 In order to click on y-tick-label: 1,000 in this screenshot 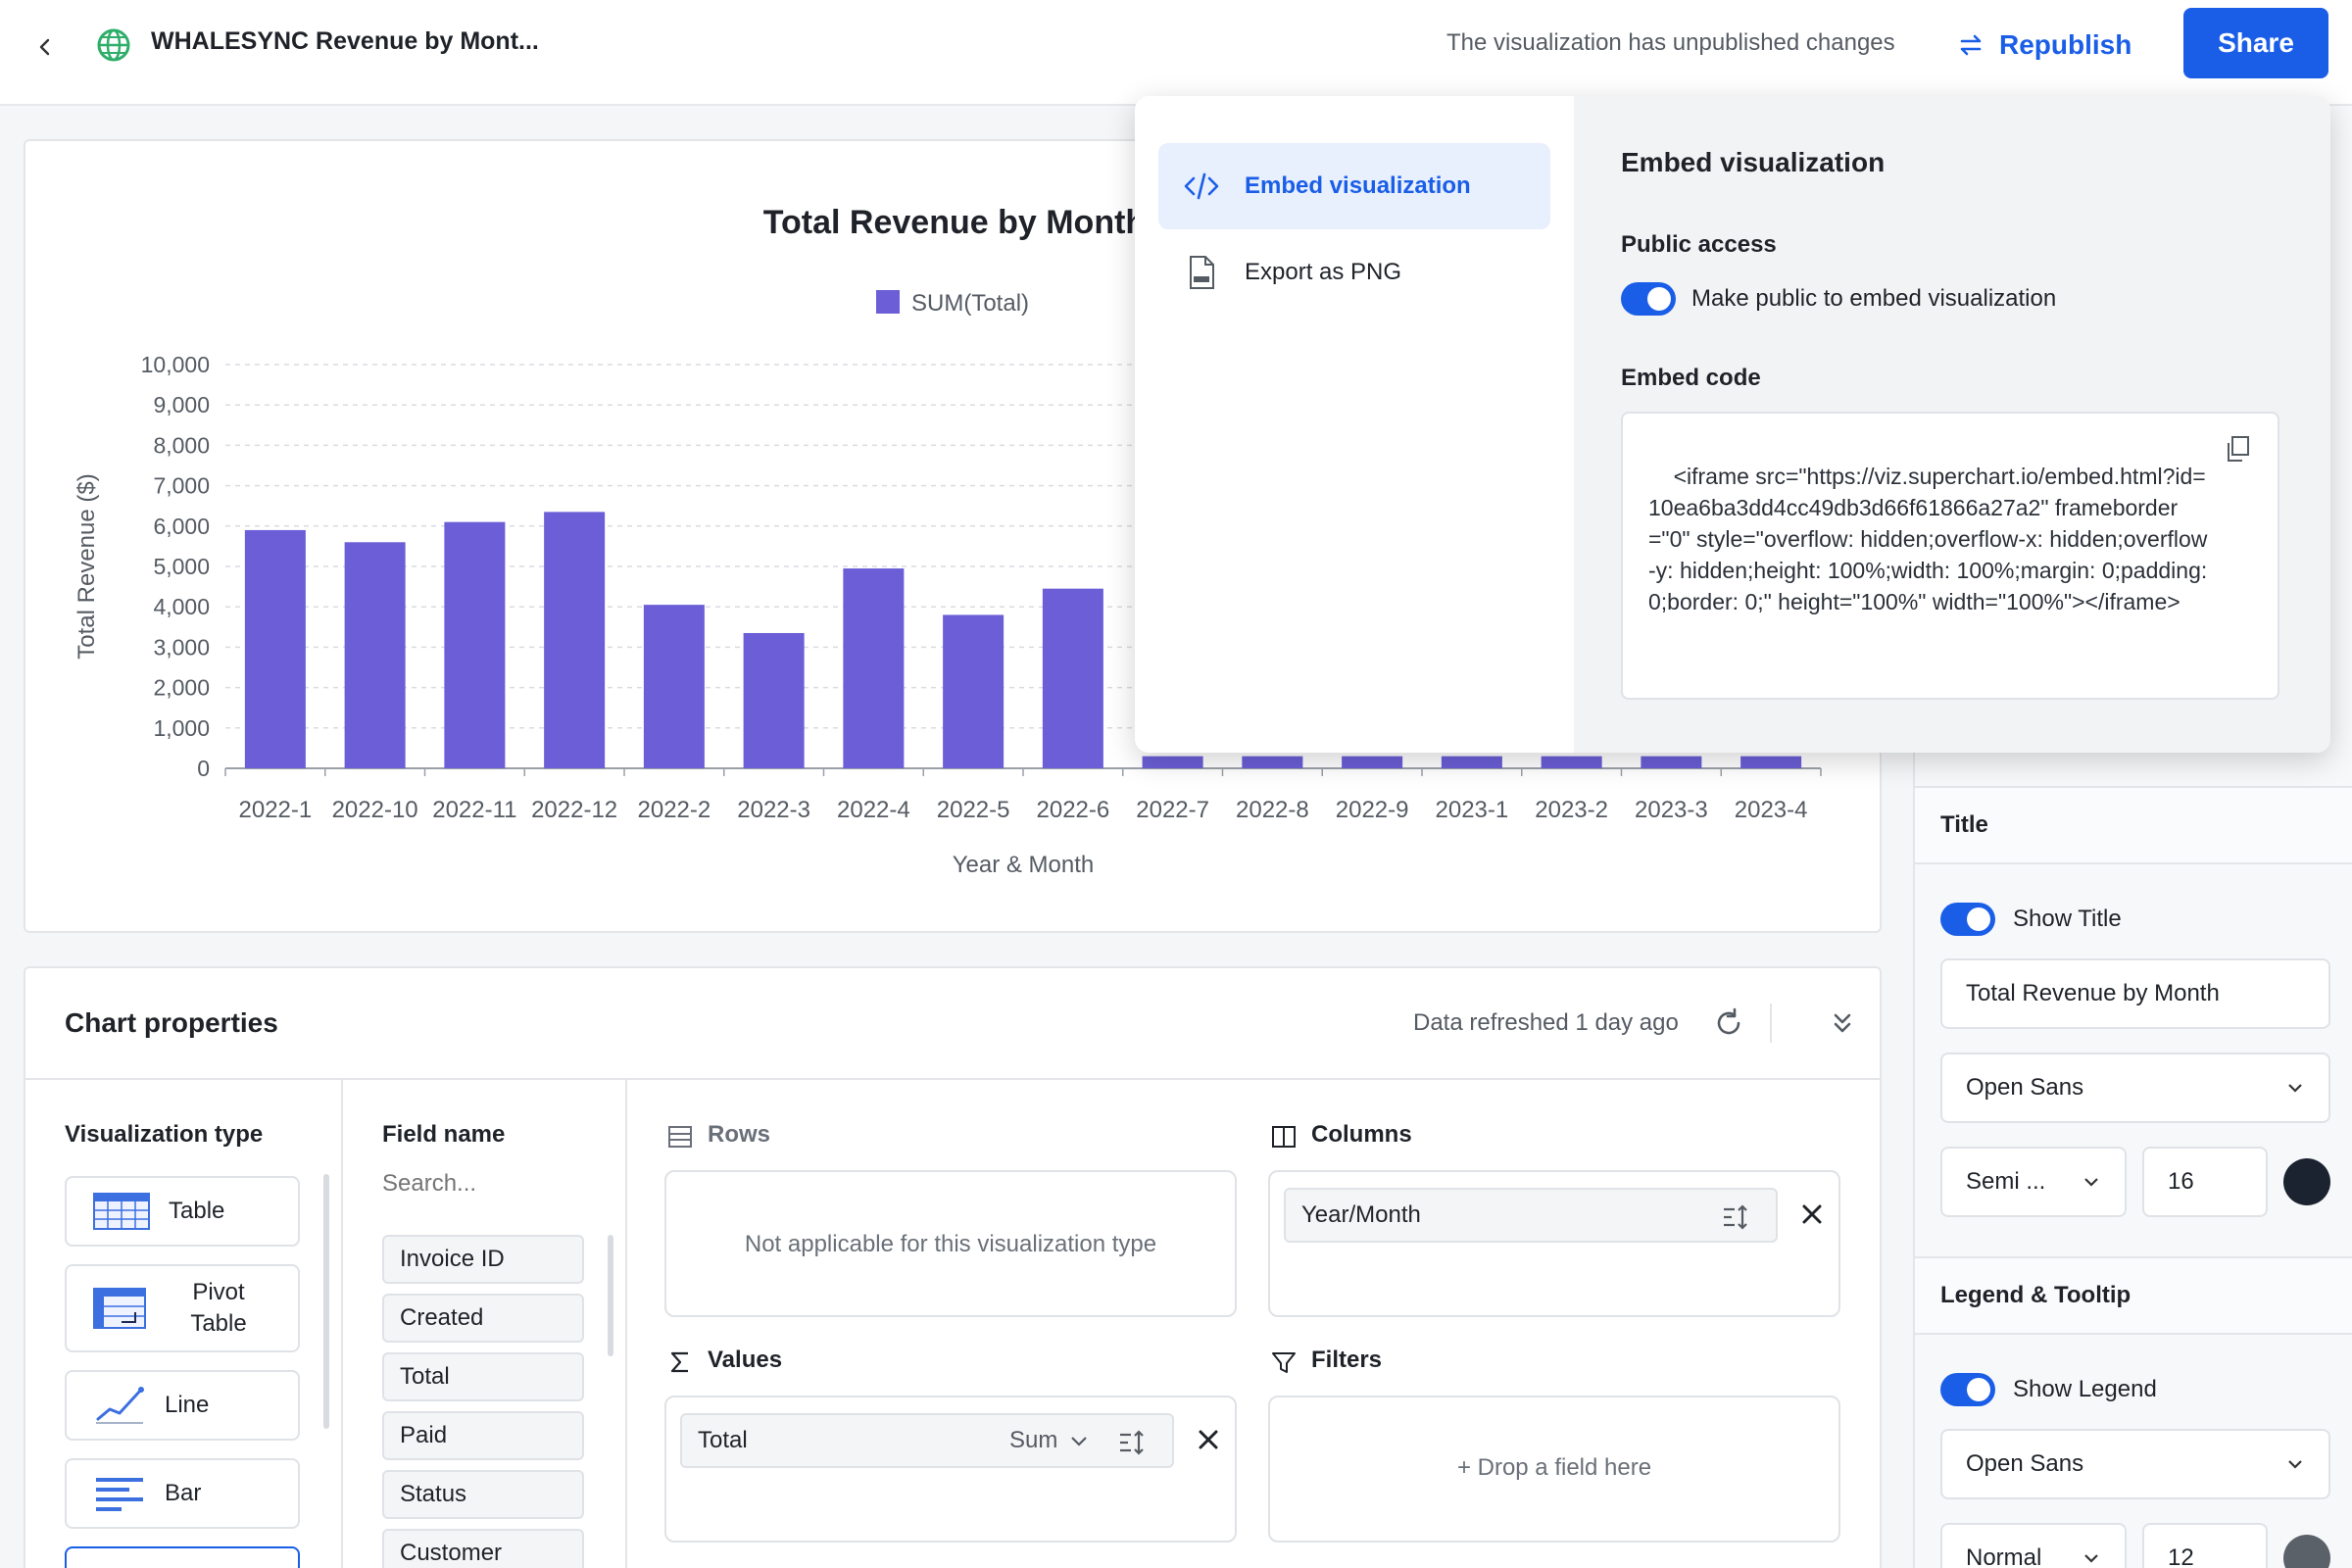, I will do `click(181, 728)`.